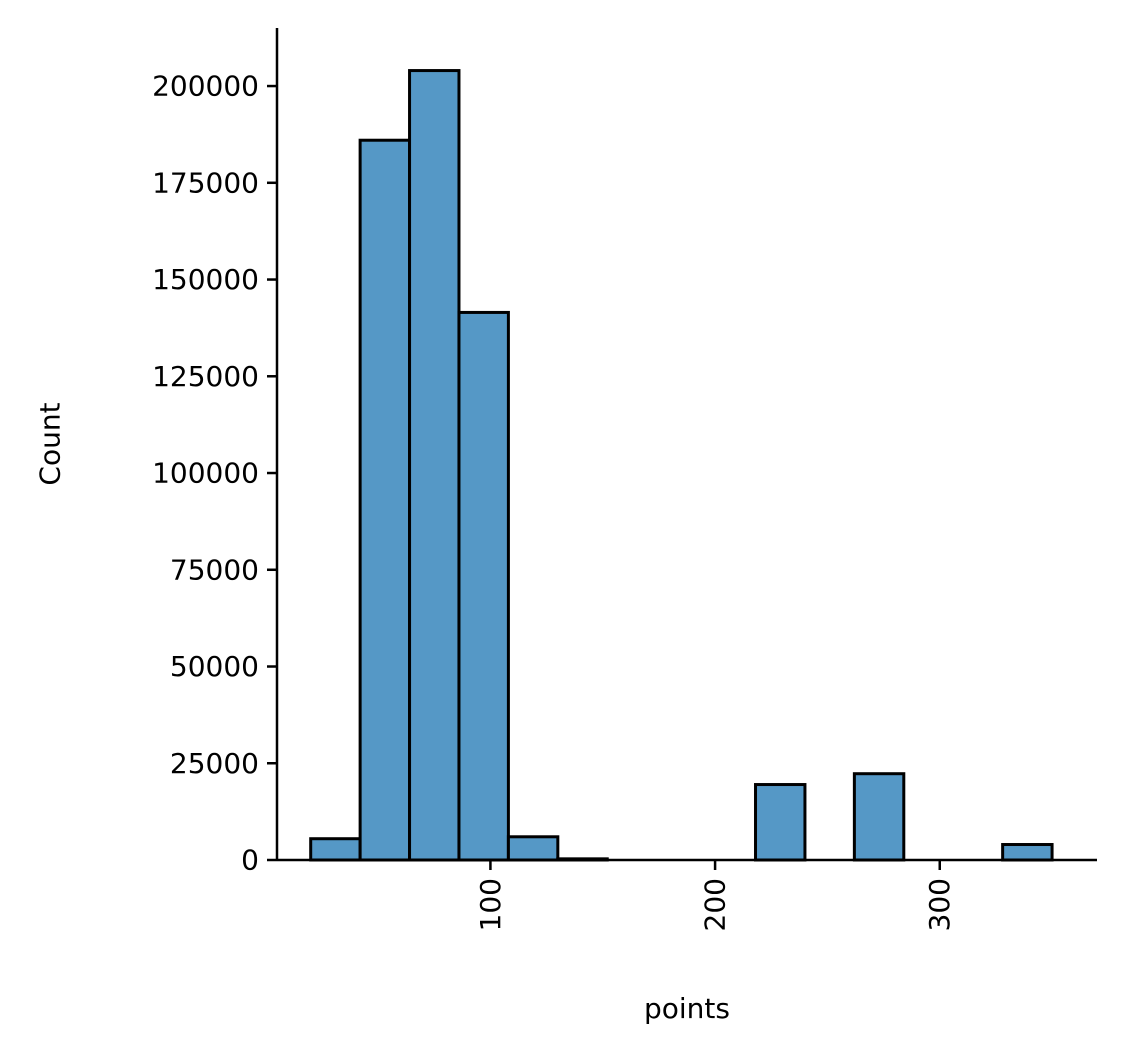  Describe the element at coordinates (939, 904) in the screenshot. I see `x-tick-label: 300` at that location.